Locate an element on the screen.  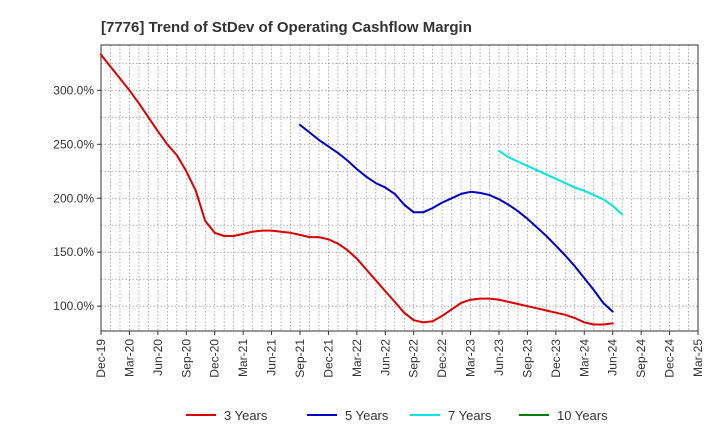
y-tick-label: 150.0% is located at coordinates (73, 252).